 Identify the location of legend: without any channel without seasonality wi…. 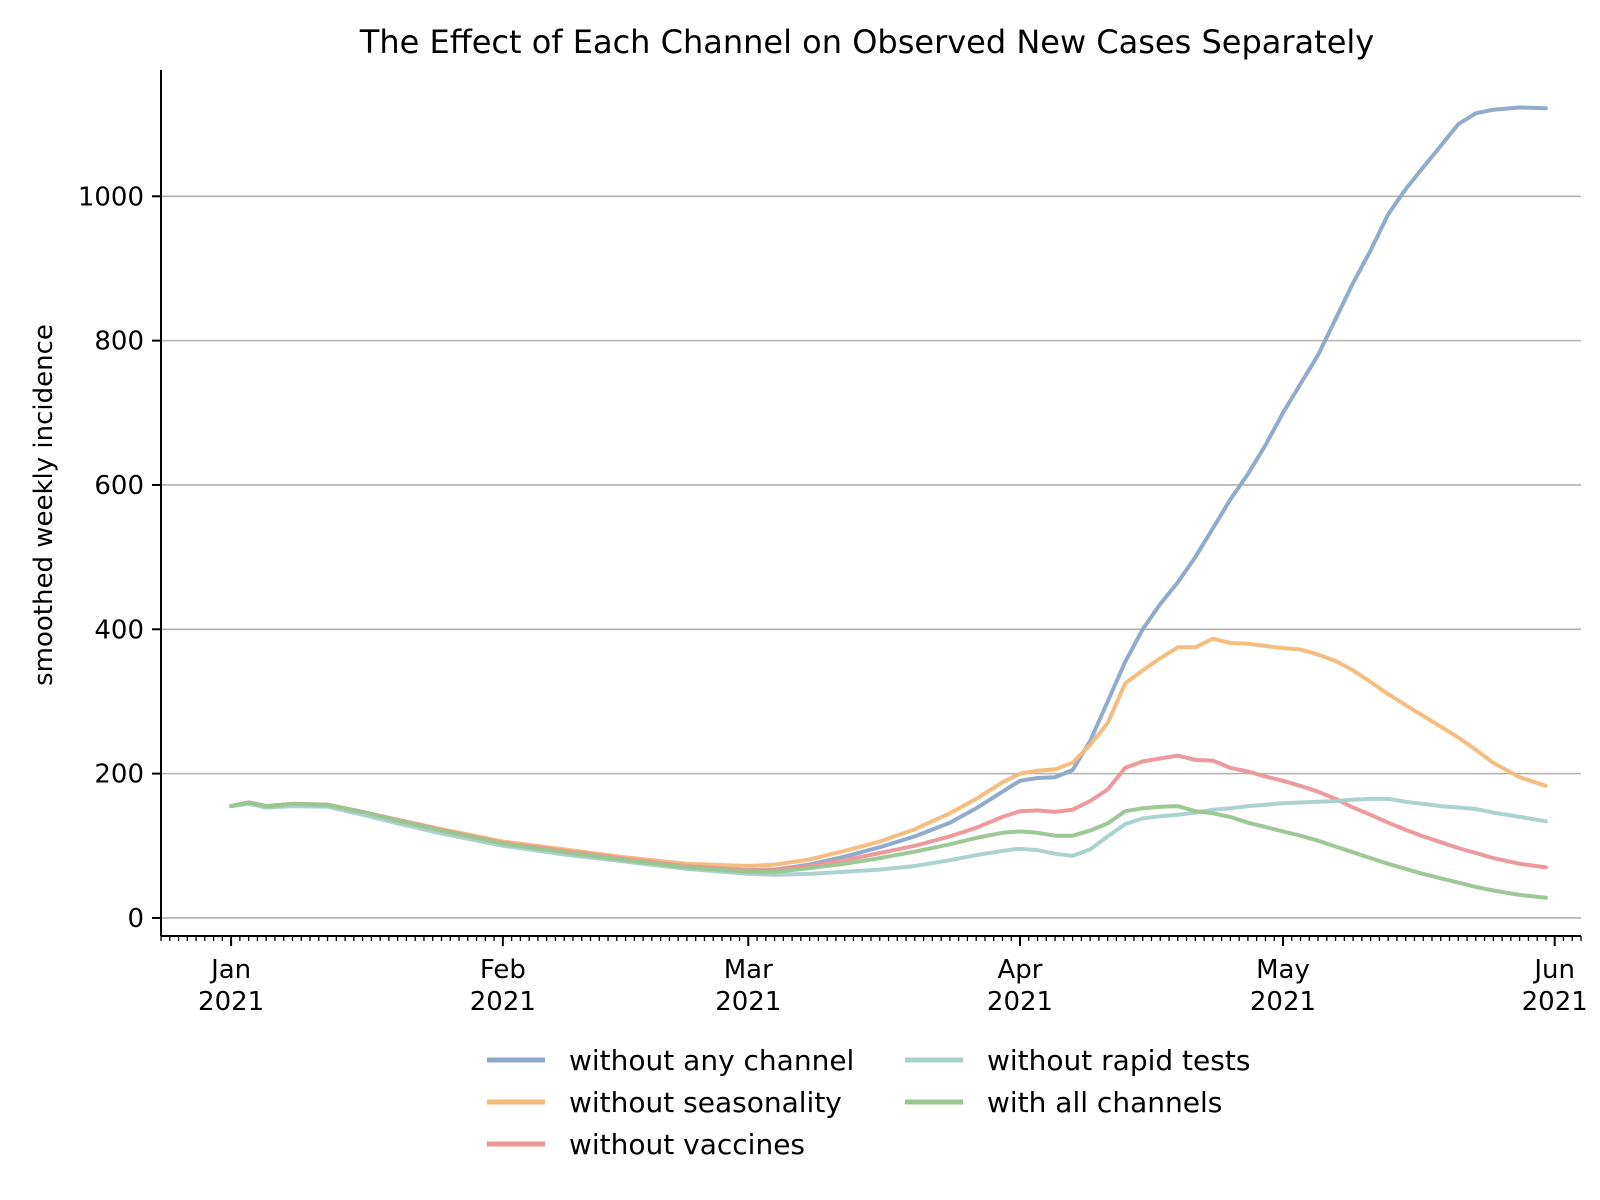
(868, 1102).